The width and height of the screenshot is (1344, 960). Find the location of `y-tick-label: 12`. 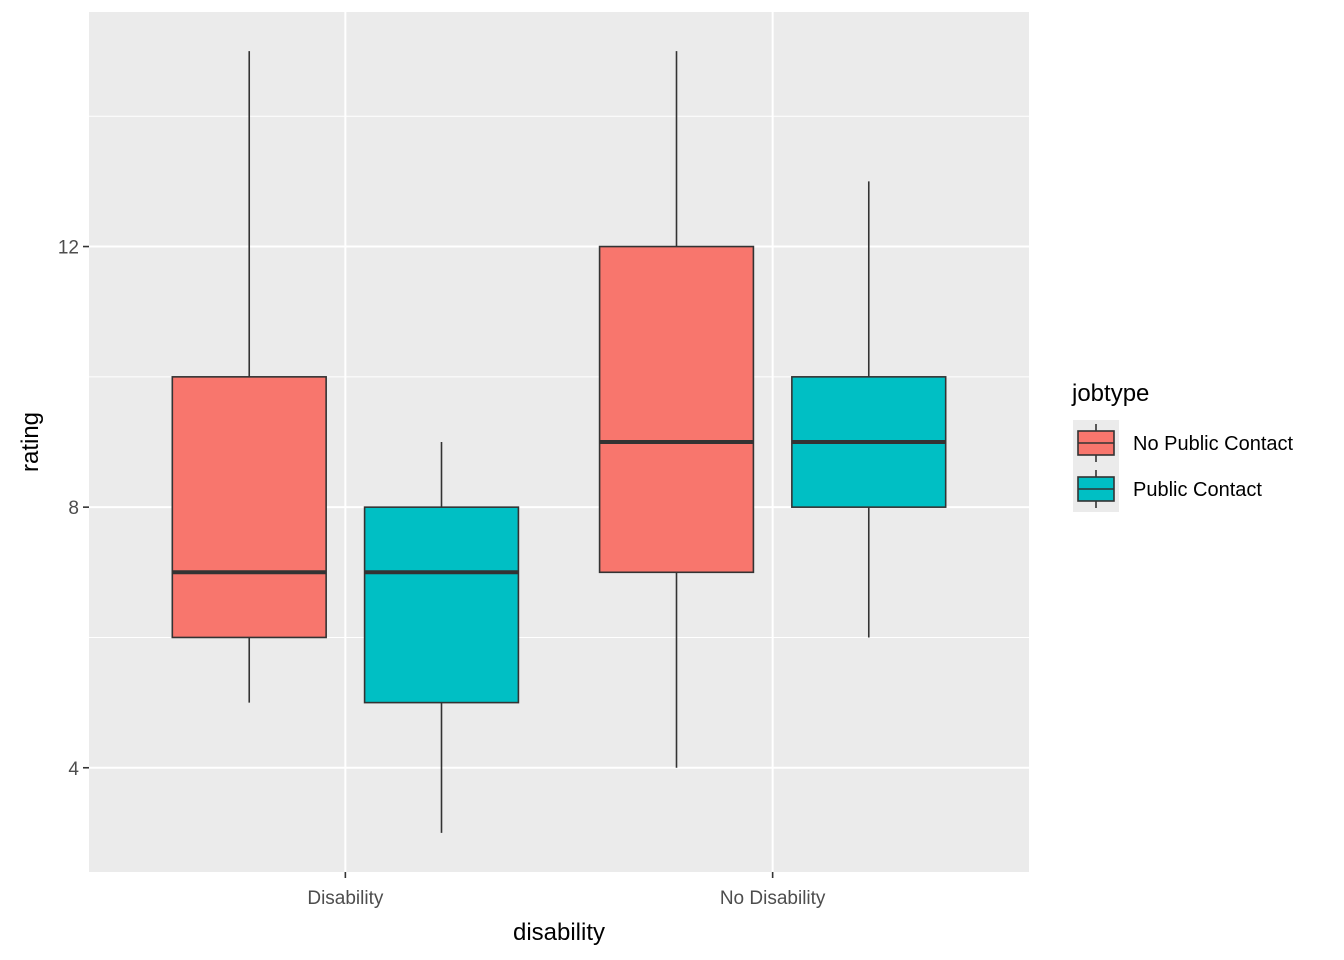

y-tick-label: 12 is located at coordinates (68, 248).